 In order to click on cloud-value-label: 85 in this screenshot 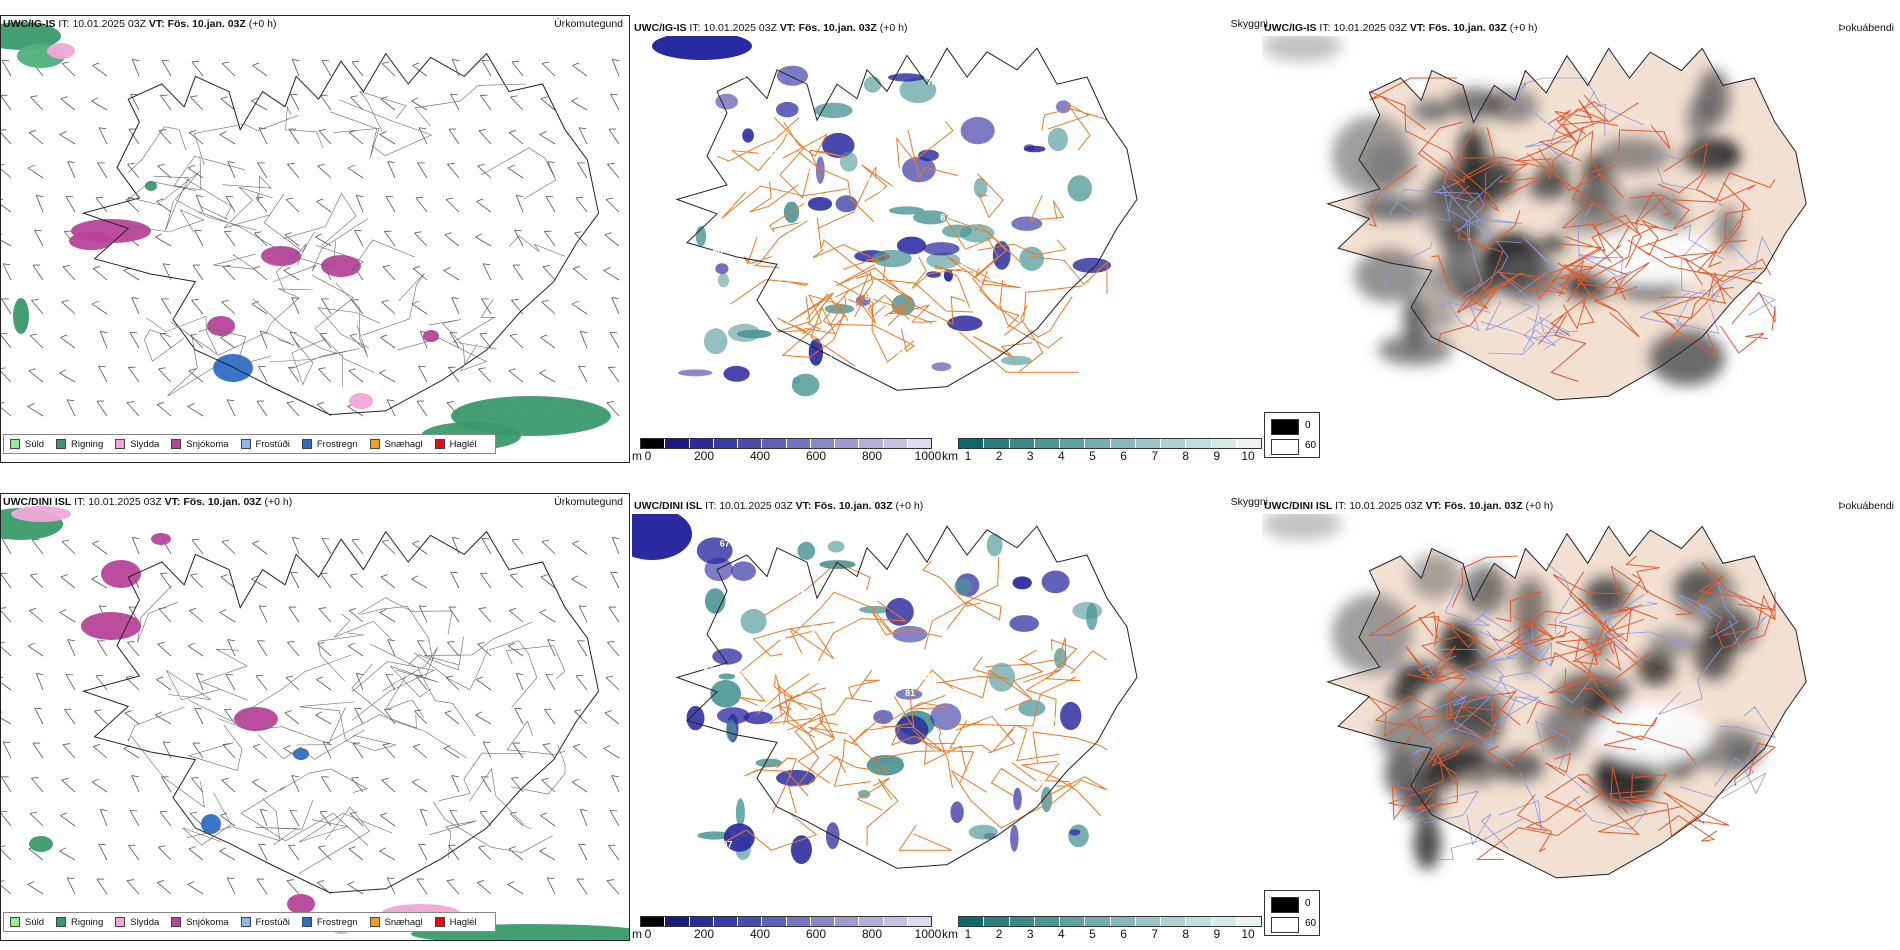, I will do `click(745, 674)`.